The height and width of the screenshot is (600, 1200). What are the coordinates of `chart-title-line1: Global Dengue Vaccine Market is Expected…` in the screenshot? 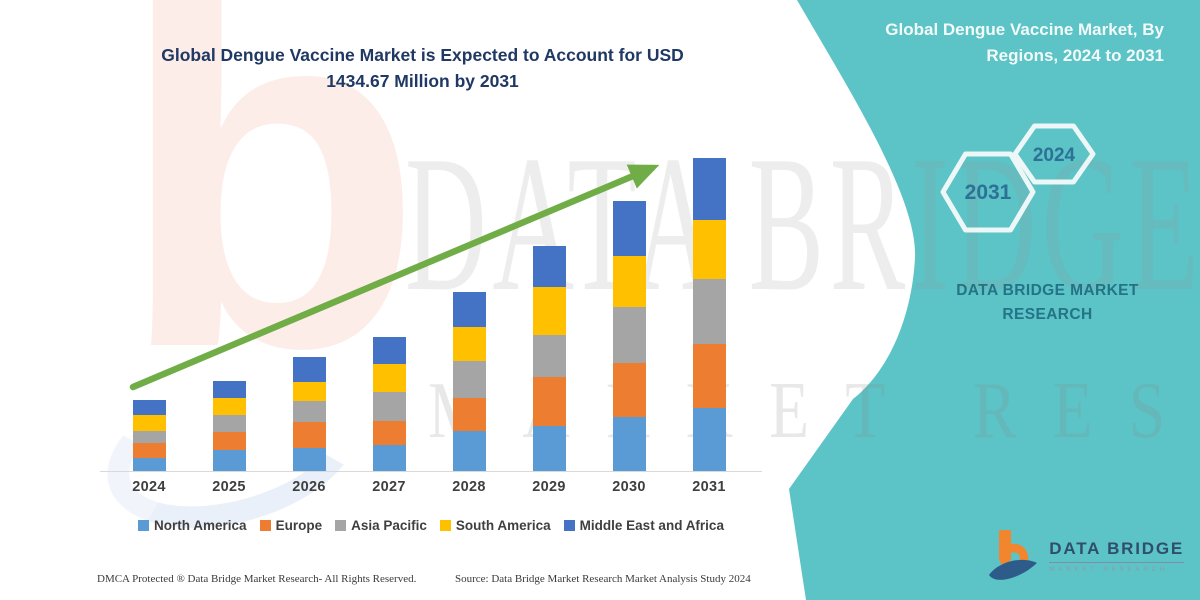 It's located at (422, 55).